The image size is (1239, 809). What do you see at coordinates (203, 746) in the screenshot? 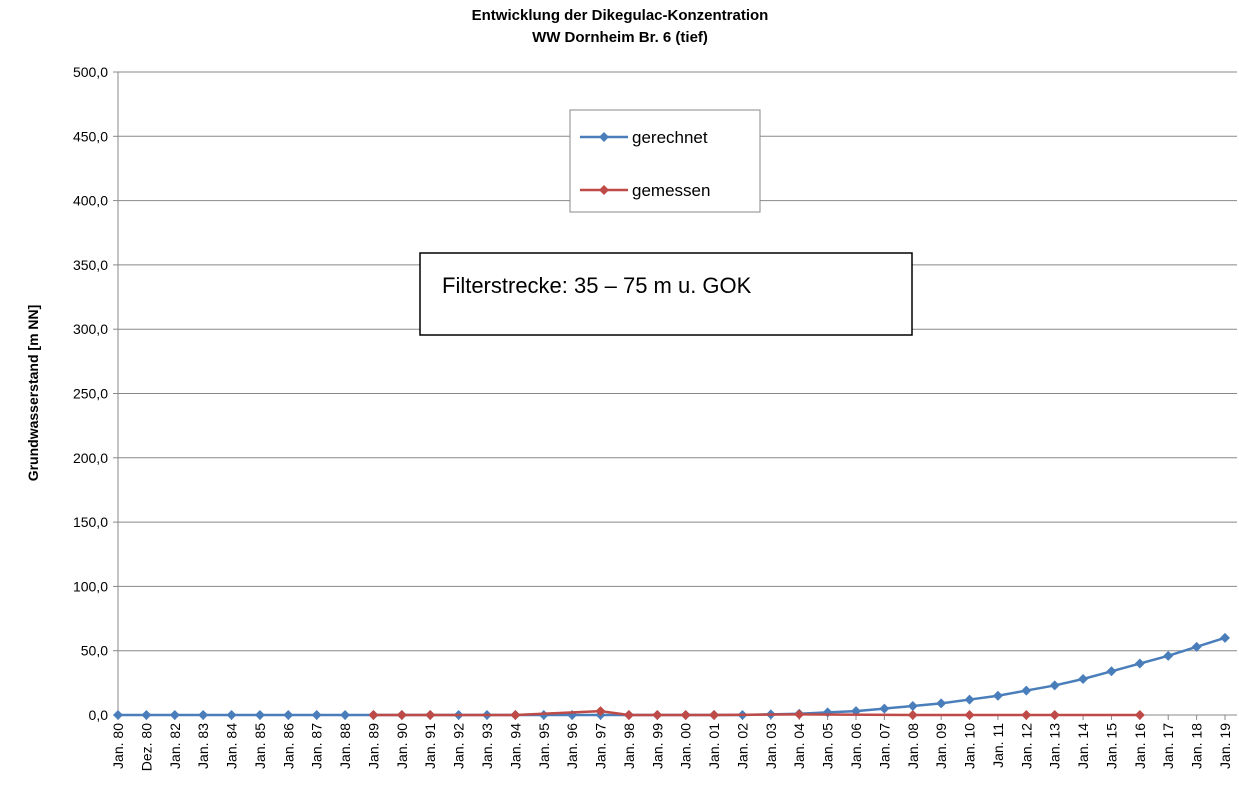
I see `x-tick-label: Jan. 83` at bounding box center [203, 746].